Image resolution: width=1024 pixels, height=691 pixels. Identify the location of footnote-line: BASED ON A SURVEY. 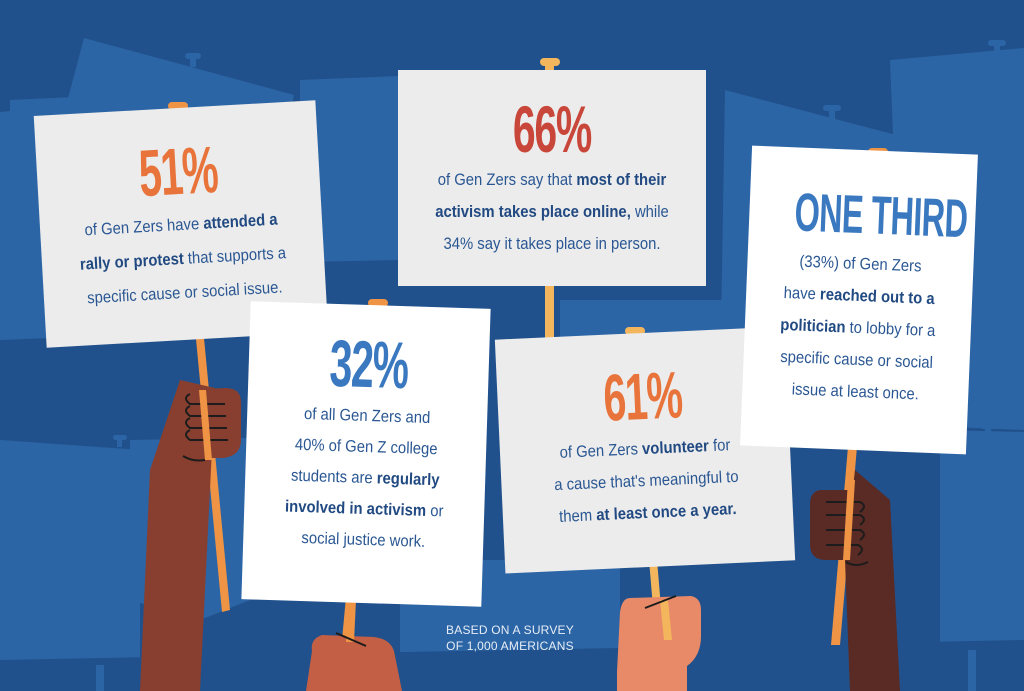
(510, 630).